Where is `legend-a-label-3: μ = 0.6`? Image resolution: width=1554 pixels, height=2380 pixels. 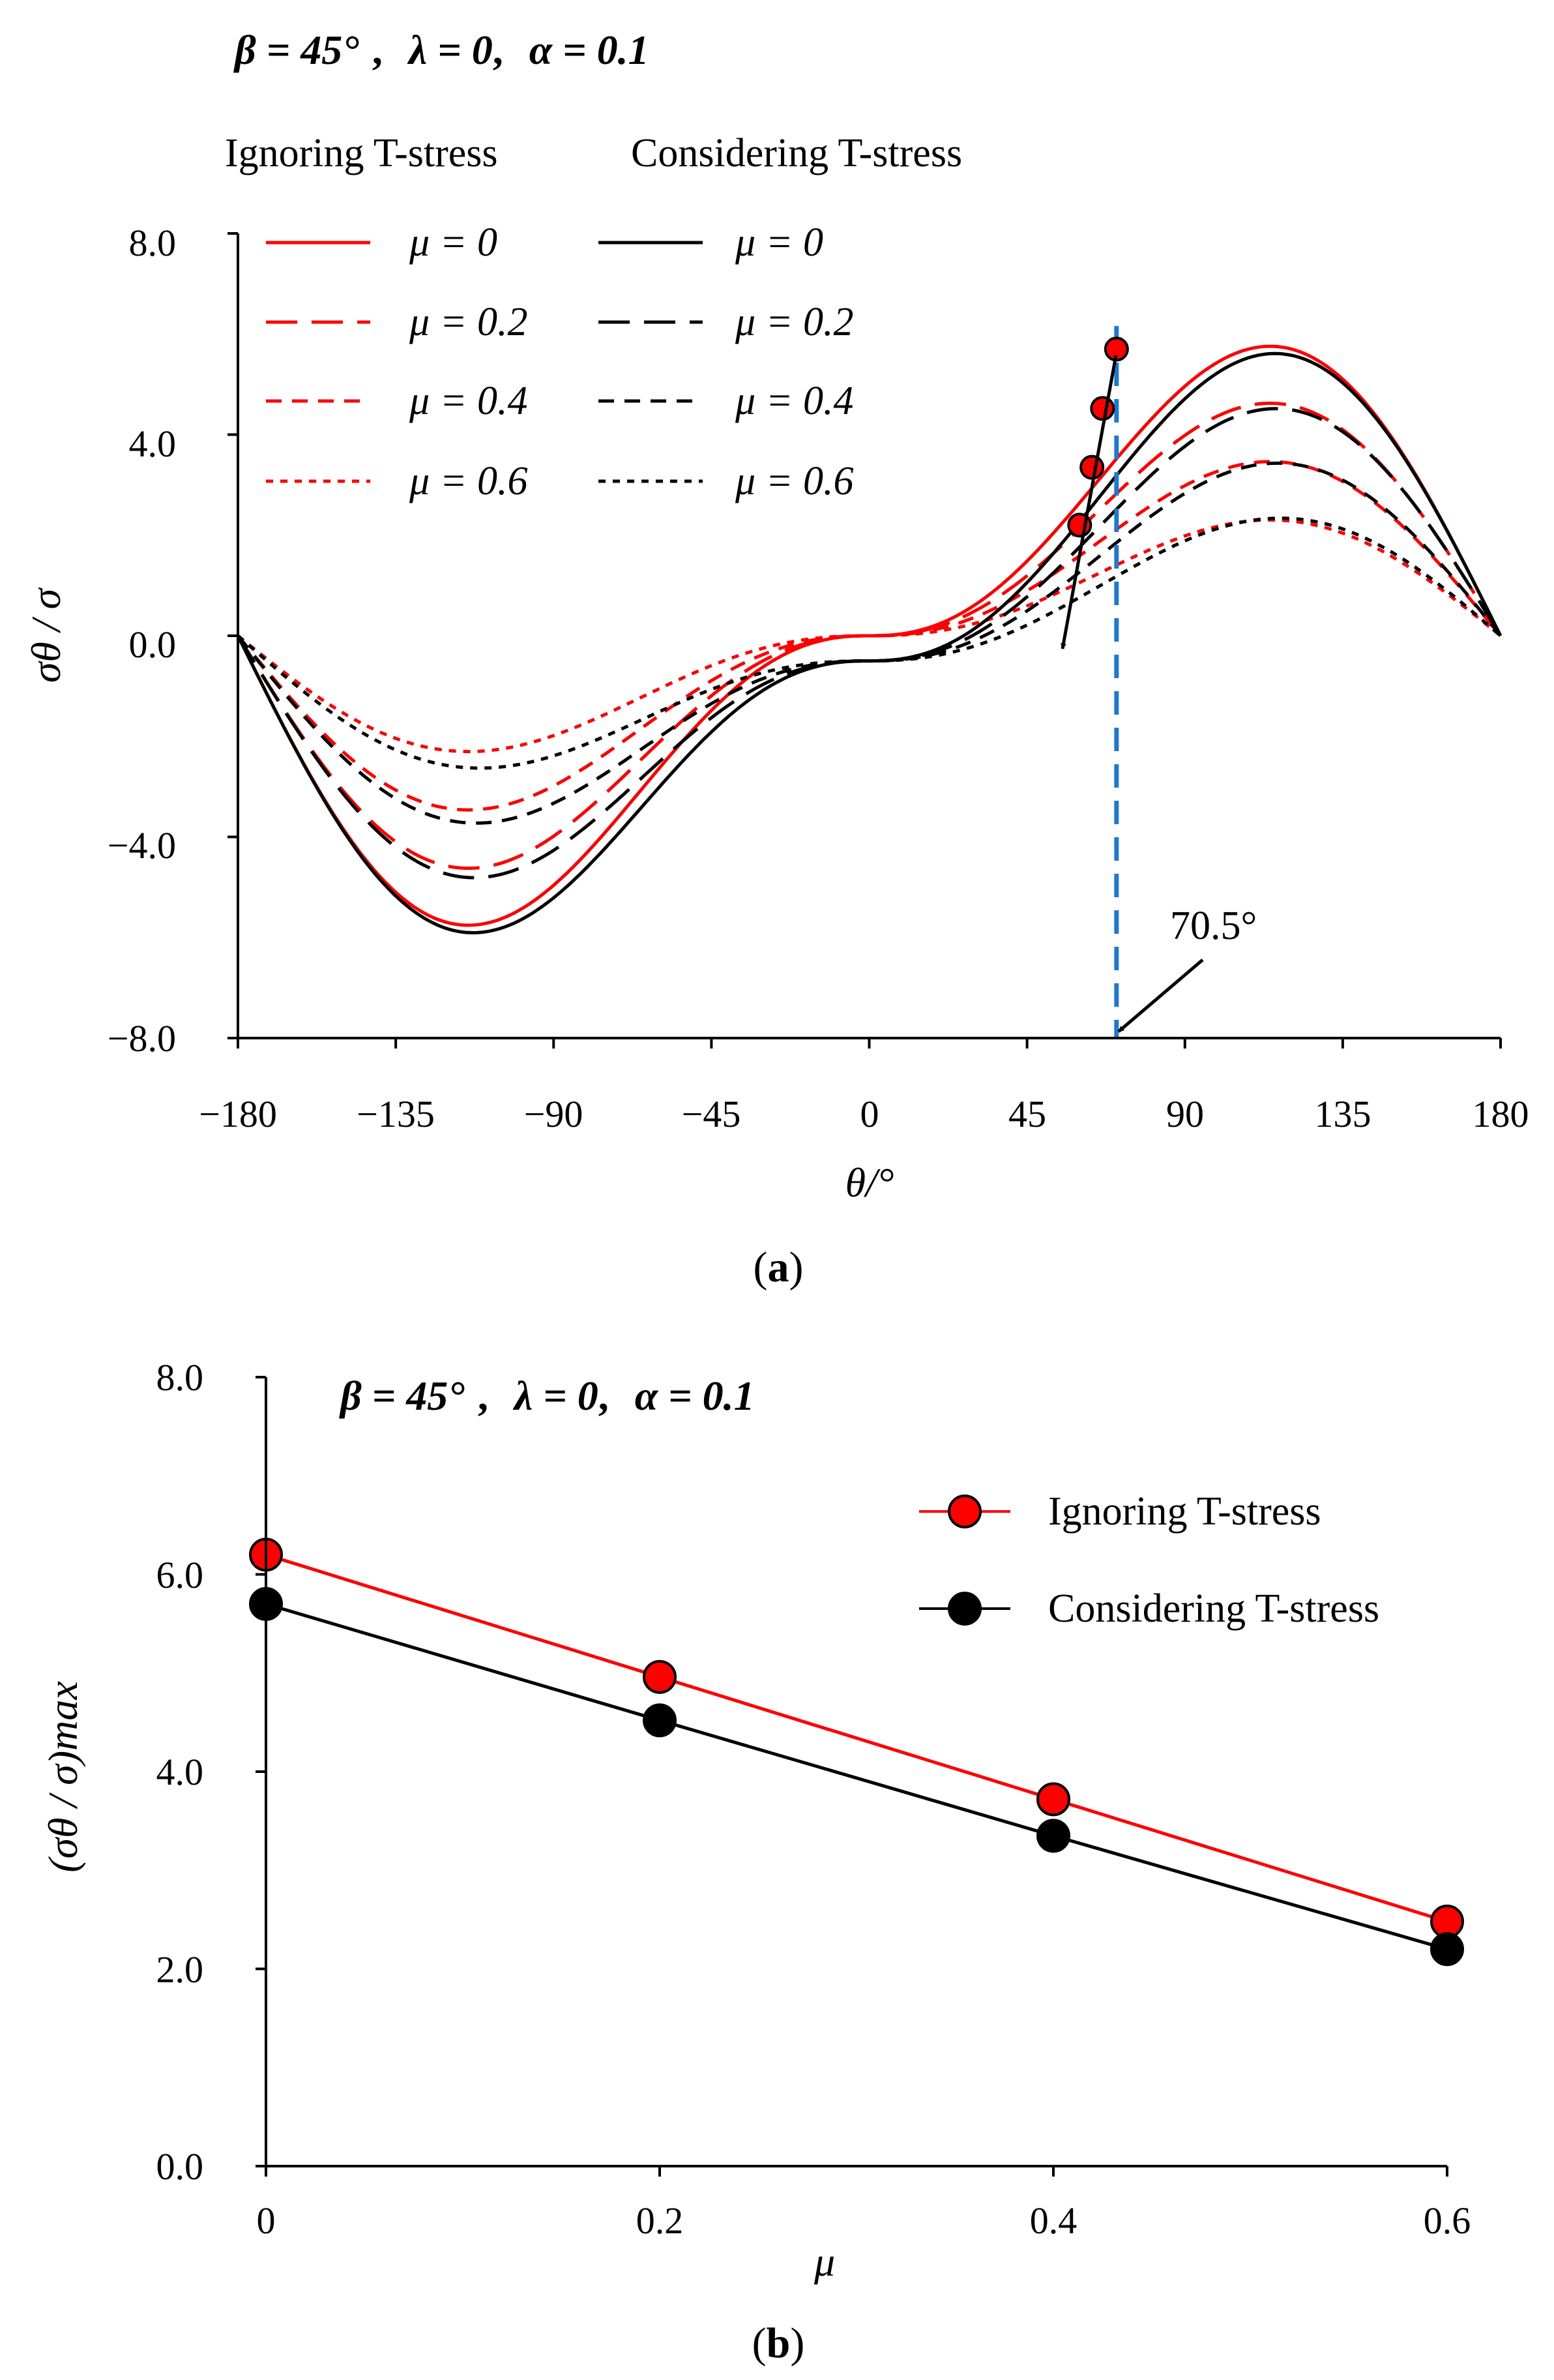
legend-a-label-3: μ = 0.6 is located at coordinates (468, 481).